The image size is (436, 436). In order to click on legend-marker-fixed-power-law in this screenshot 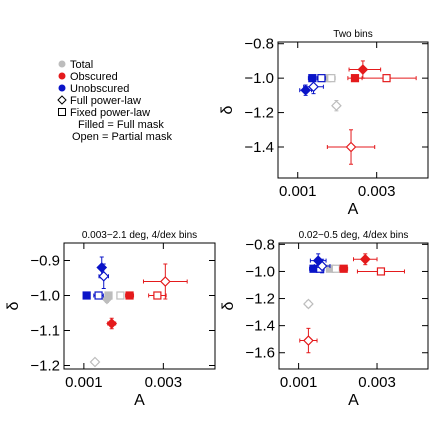, I will do `click(62, 112)`.